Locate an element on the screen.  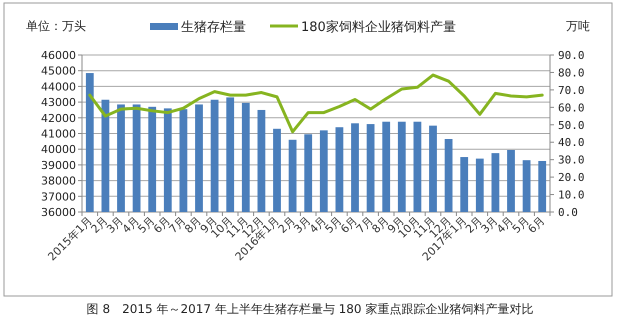
caption: 图 8 2015 年～2017 年上半年生猪存栏量与 180 家重点跟踪企业猪饲料产量对比 is located at coordinates (310, 309).